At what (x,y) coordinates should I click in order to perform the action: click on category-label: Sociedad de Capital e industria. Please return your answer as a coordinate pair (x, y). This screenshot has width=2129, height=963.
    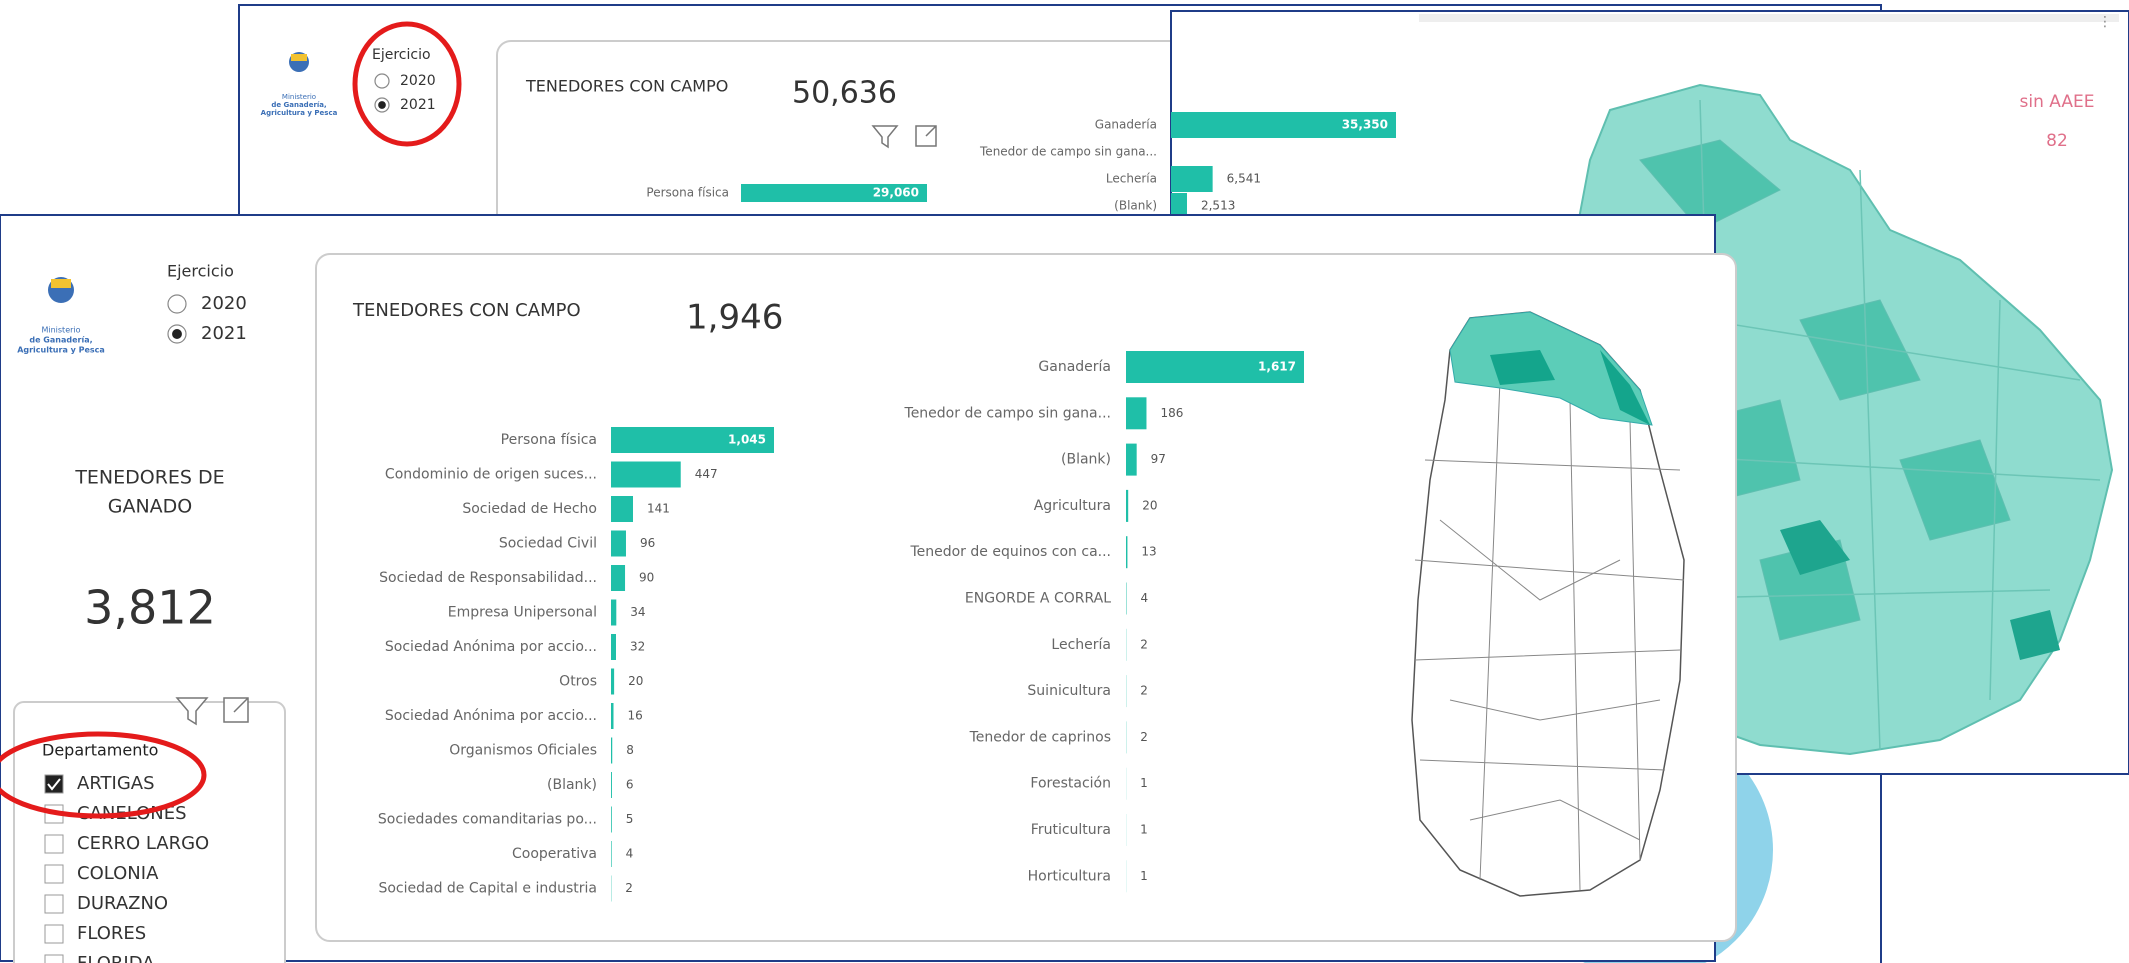
    Looking at the image, I should click on (487, 889).